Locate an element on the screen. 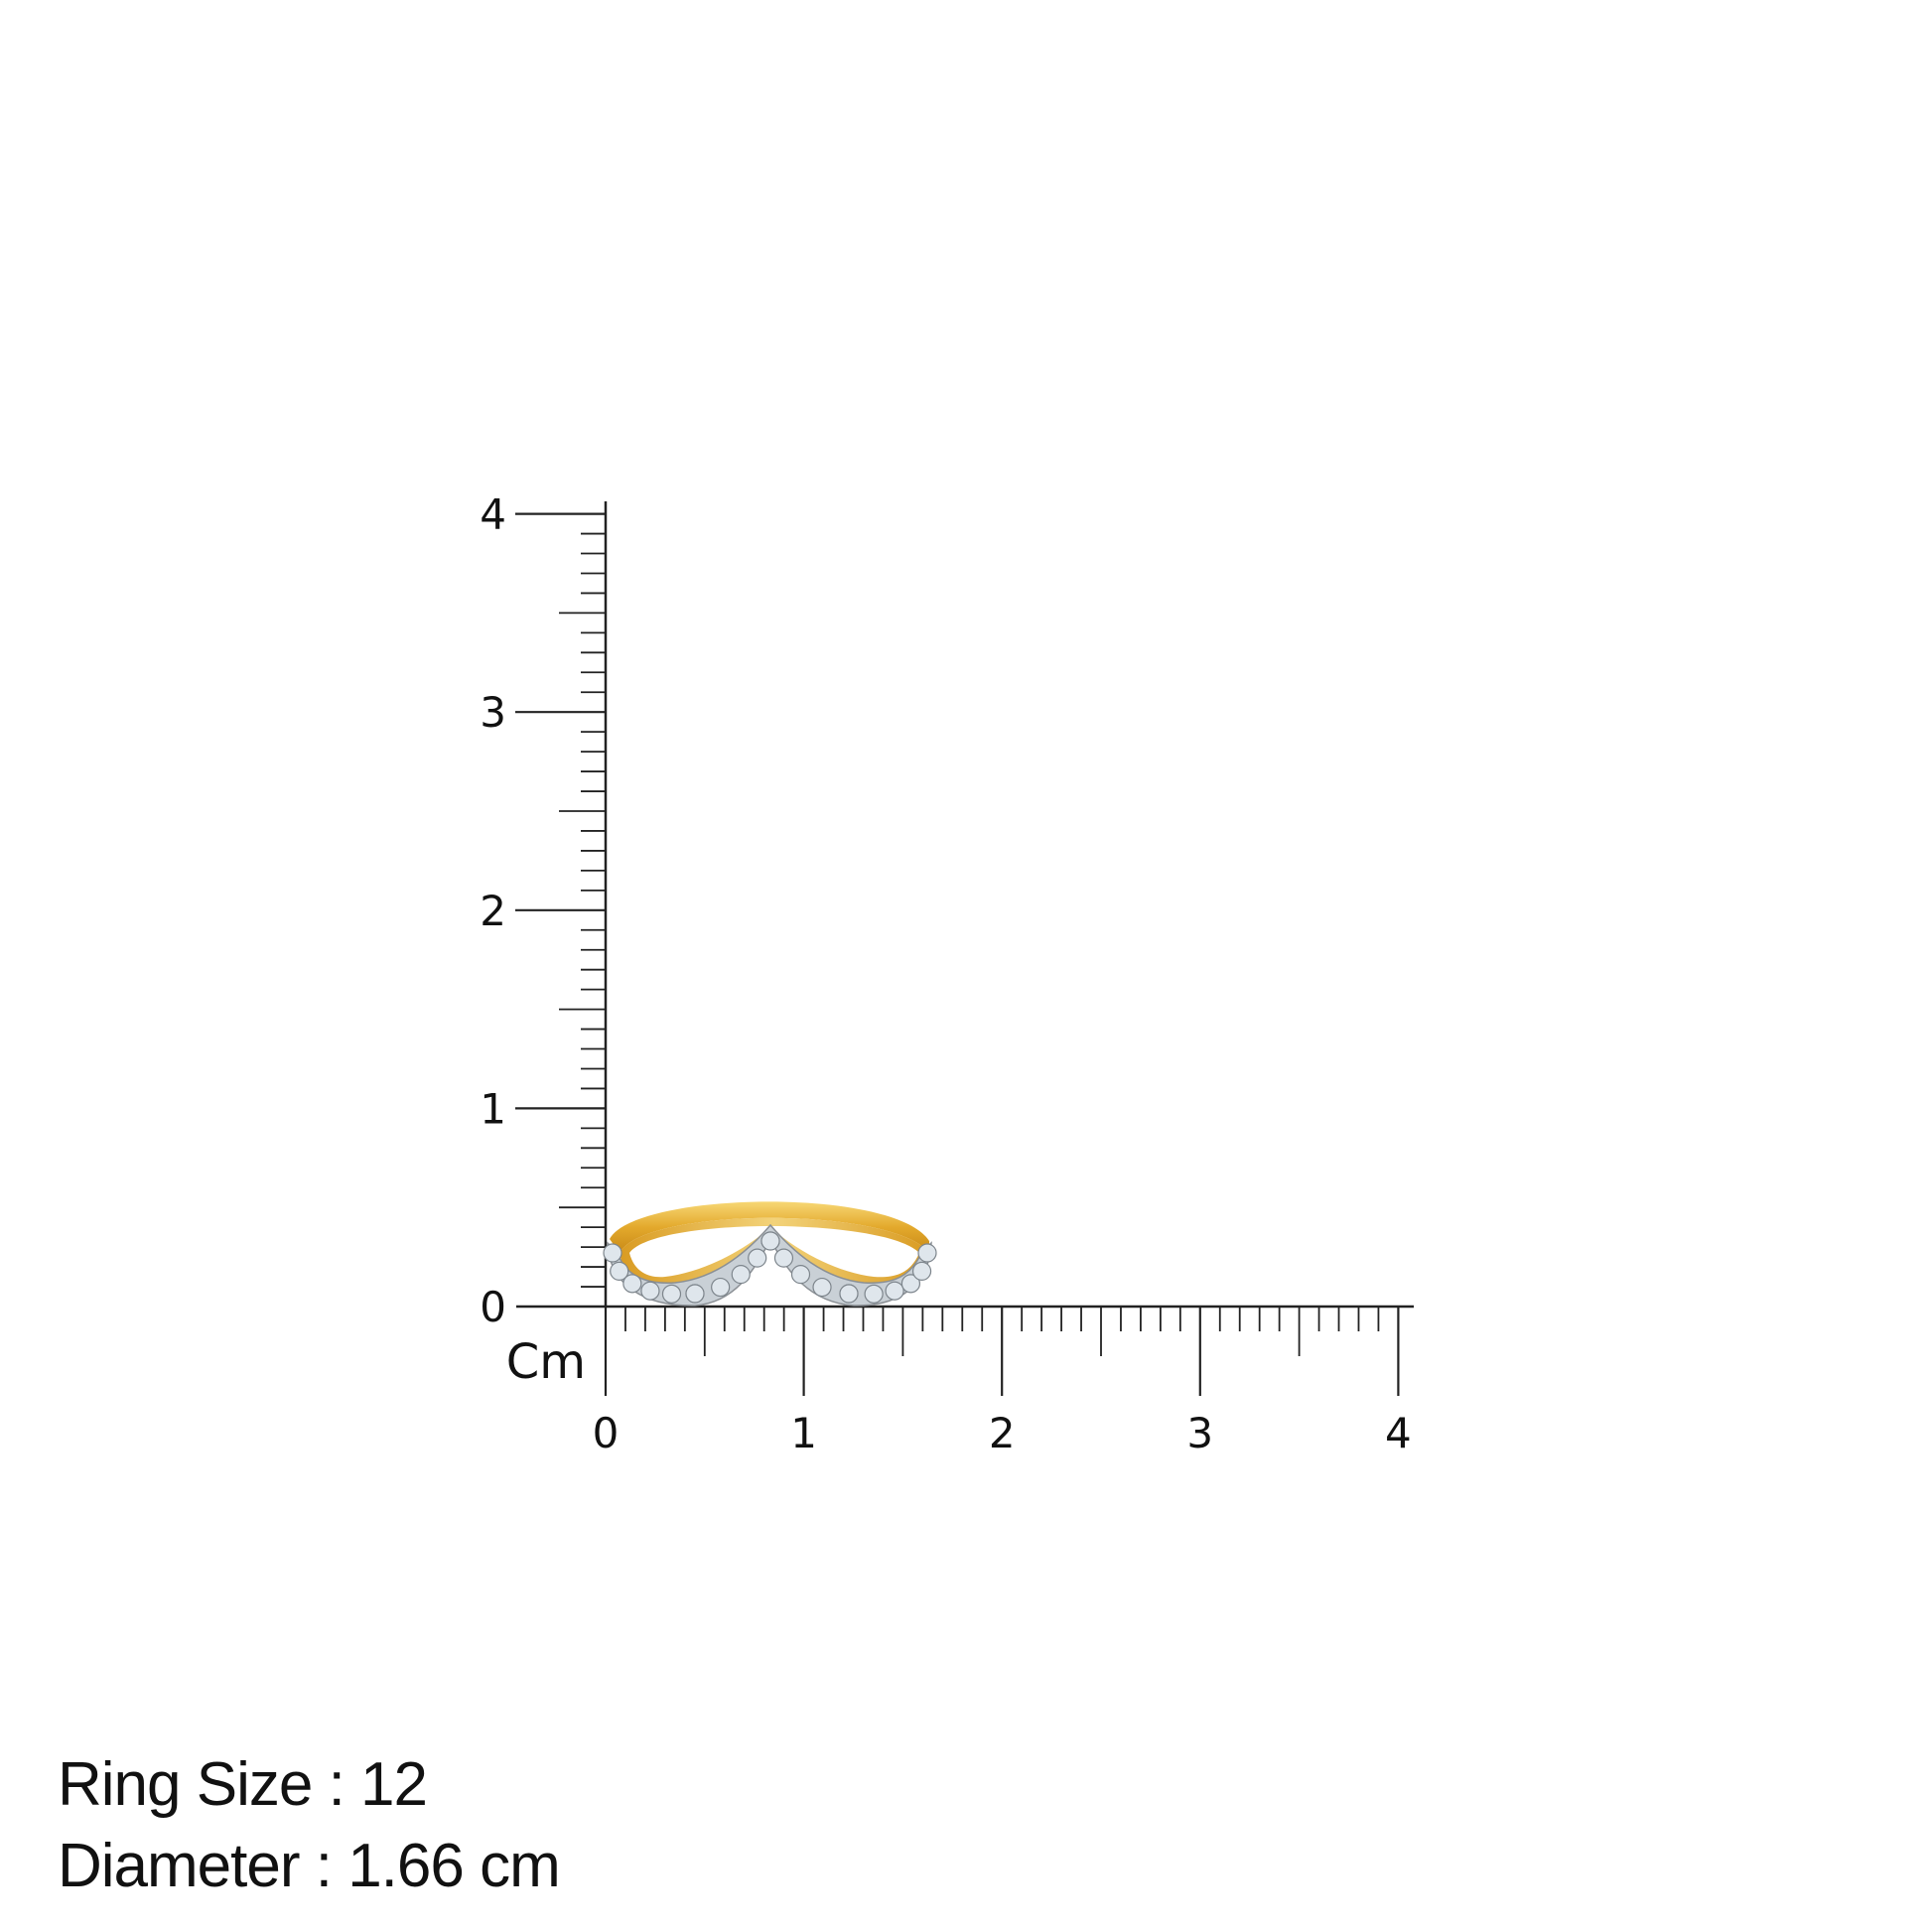 Image resolution: width=1932 pixels, height=1932 pixels. x-tick-label: 1 is located at coordinates (804, 1433).